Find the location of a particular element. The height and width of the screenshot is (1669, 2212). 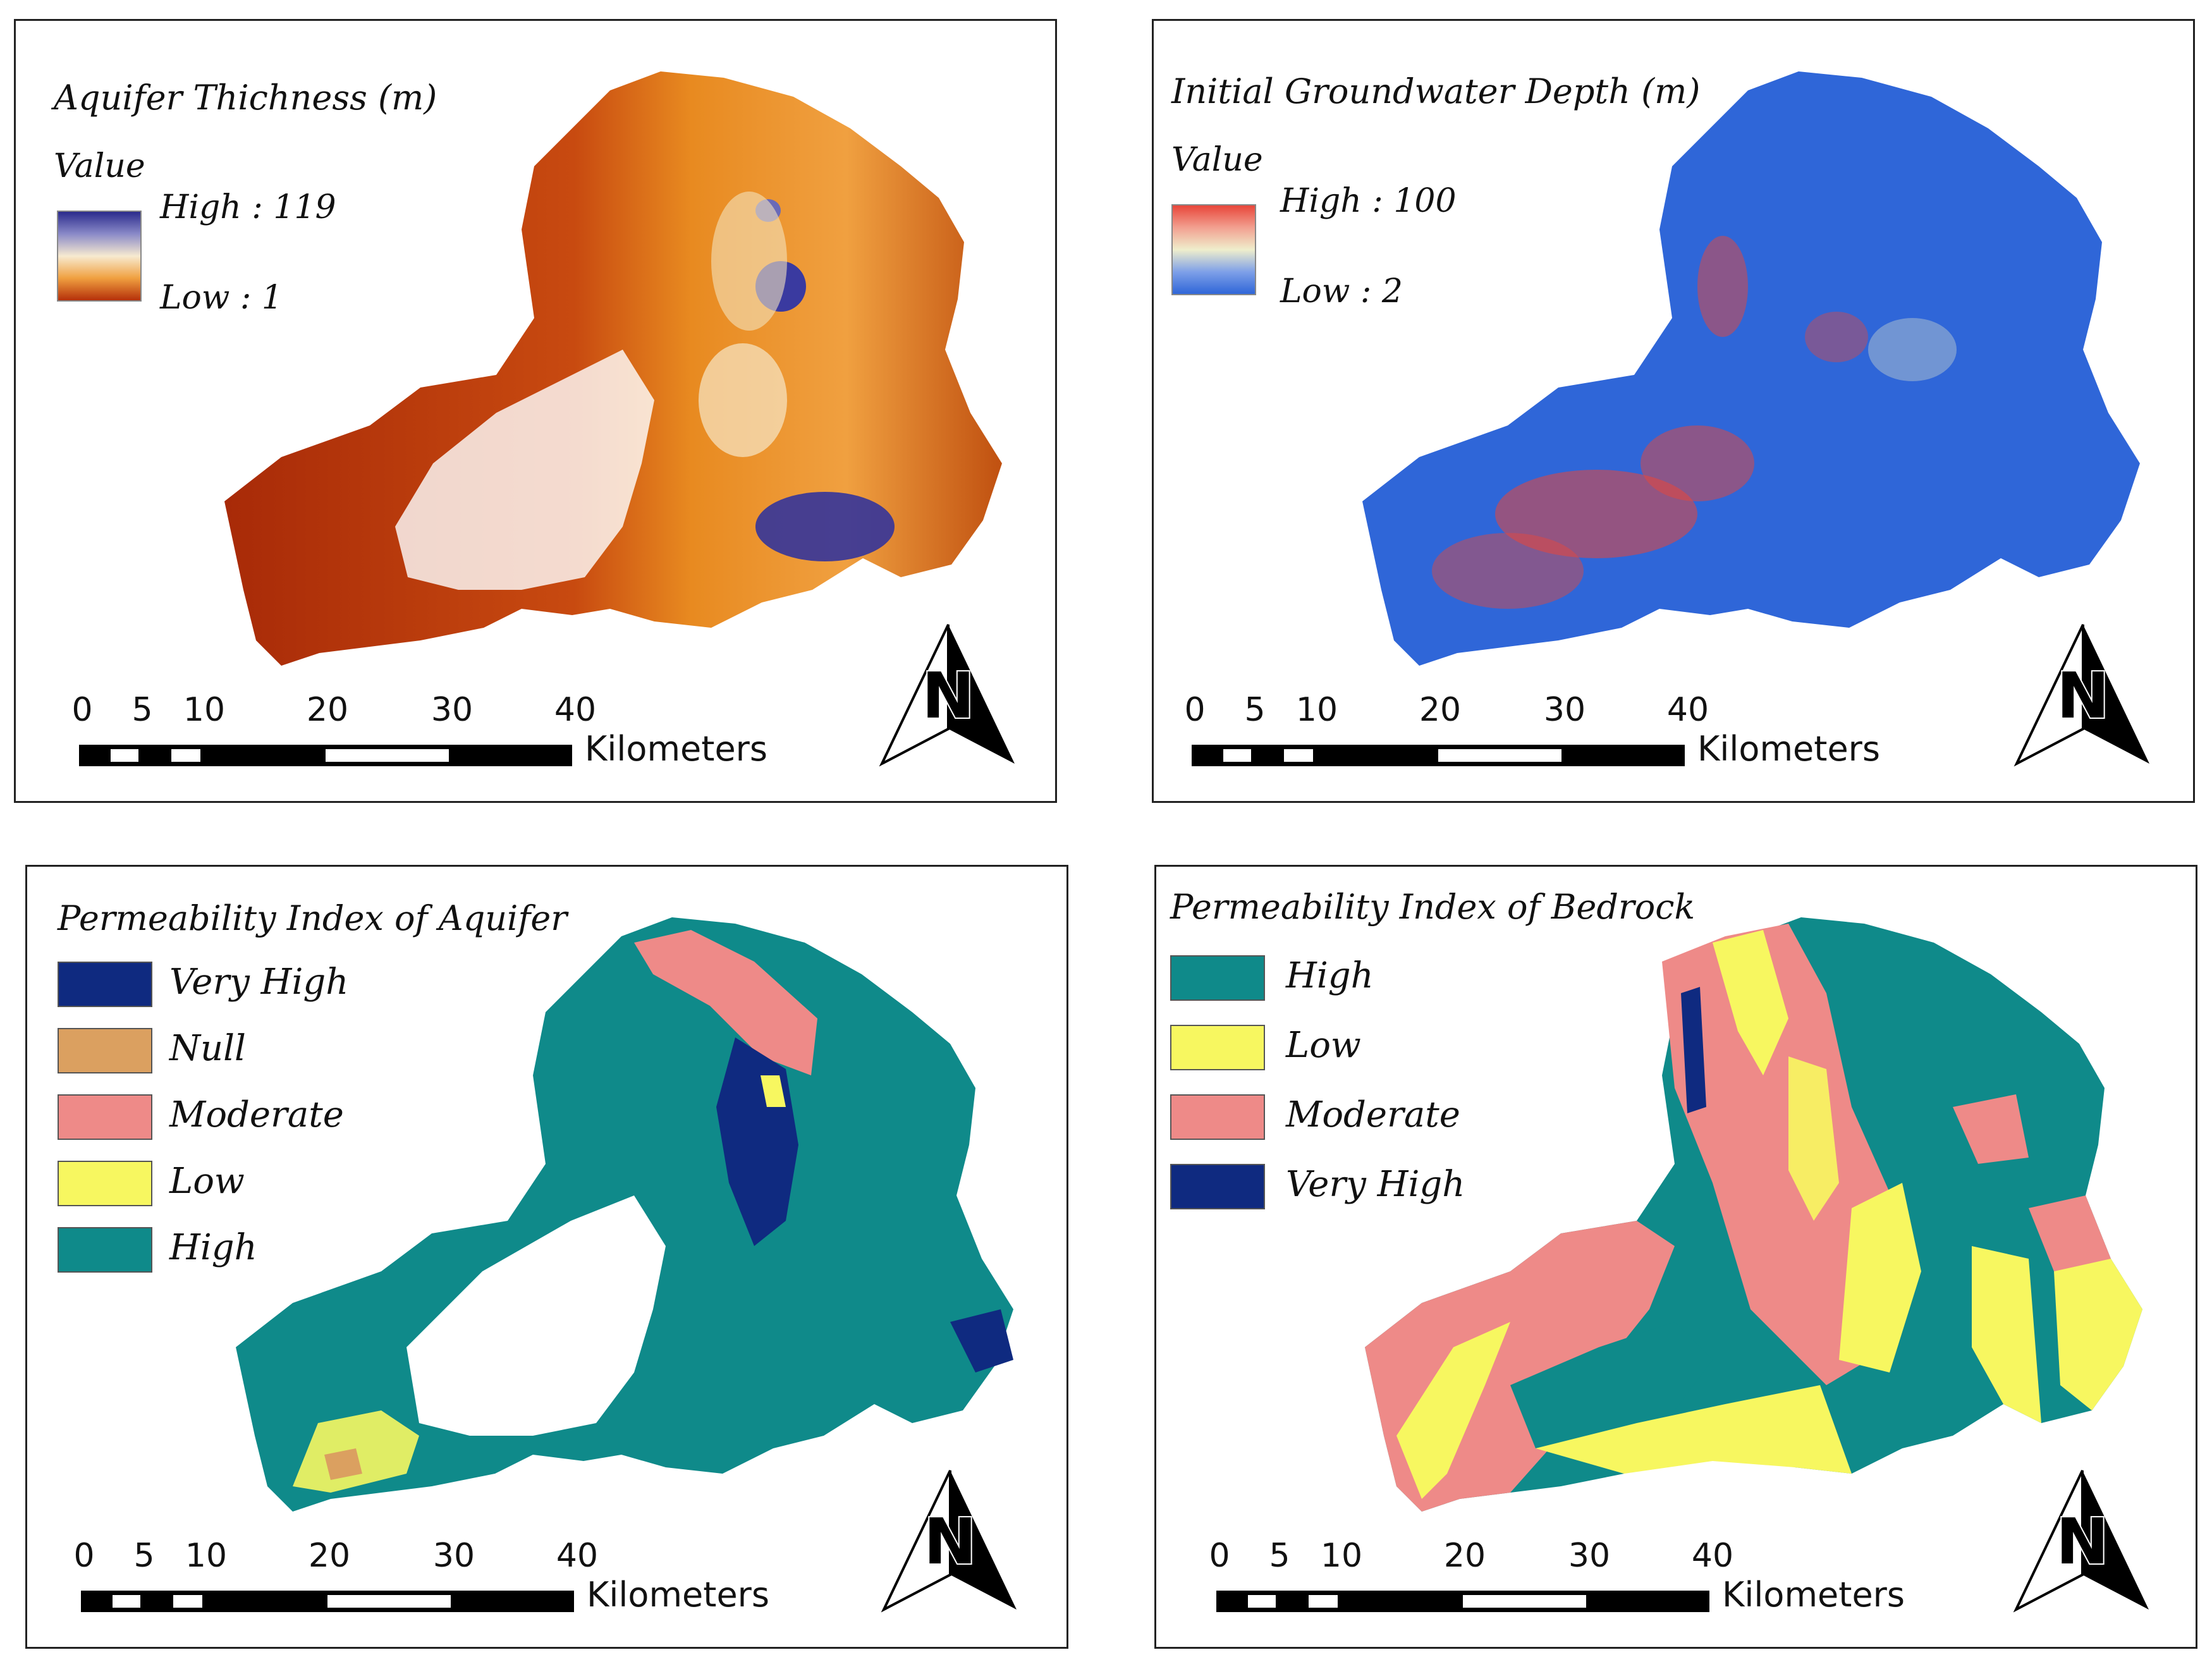

groundwater-depth-map is located at coordinates (1751, 368).